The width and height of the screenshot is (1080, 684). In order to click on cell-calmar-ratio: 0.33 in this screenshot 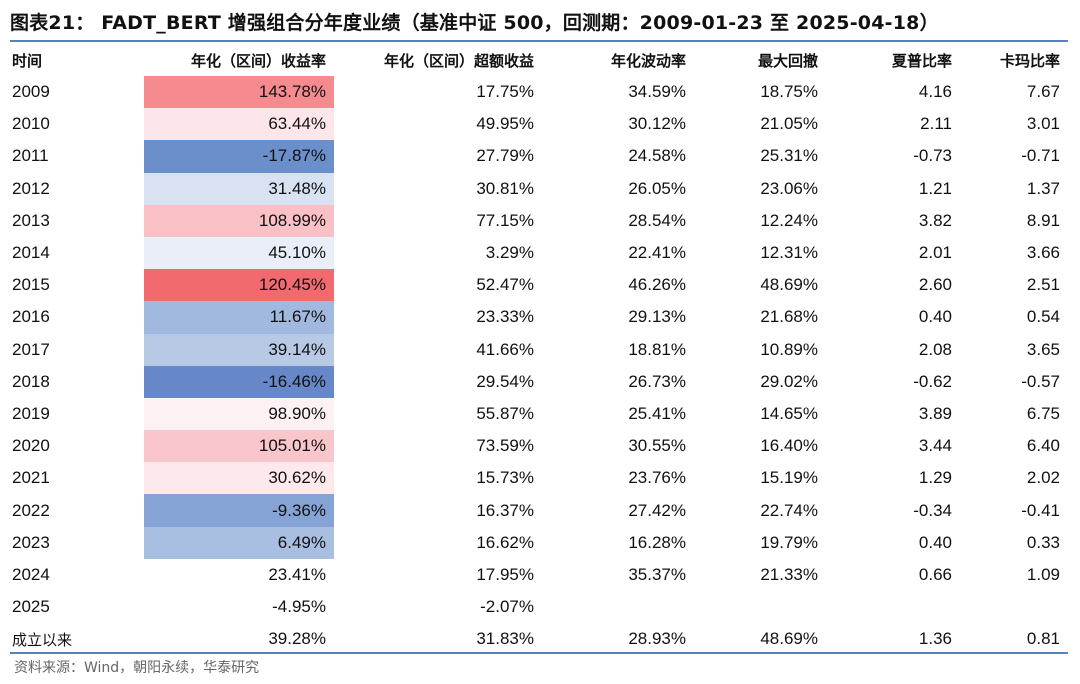, I will do `click(1043, 542)`.